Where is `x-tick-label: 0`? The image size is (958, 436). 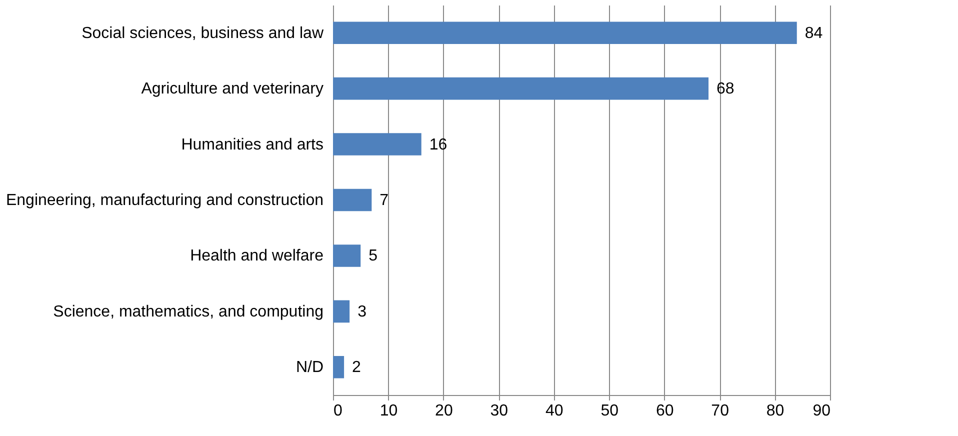 x-tick-label: 0 is located at coordinates (338, 411).